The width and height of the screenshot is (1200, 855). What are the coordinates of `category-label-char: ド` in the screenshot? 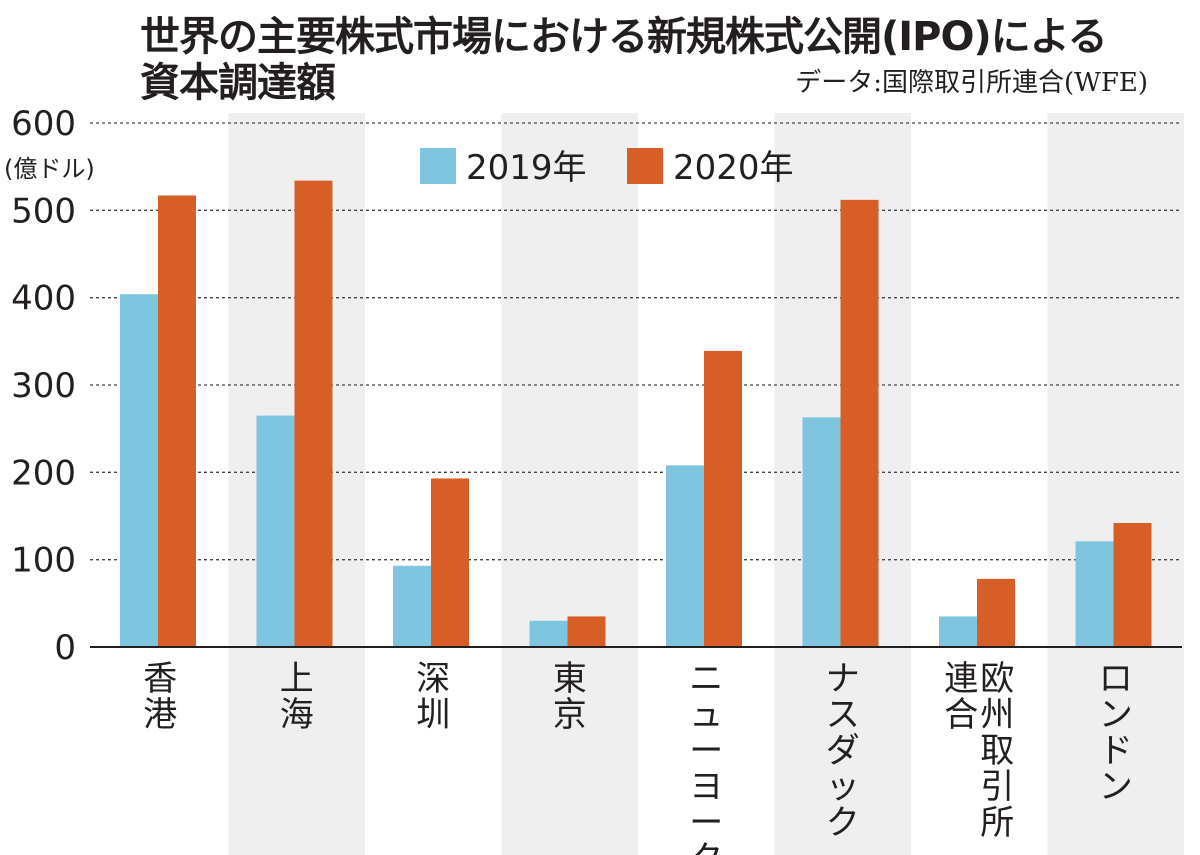 It's located at (1116, 751).